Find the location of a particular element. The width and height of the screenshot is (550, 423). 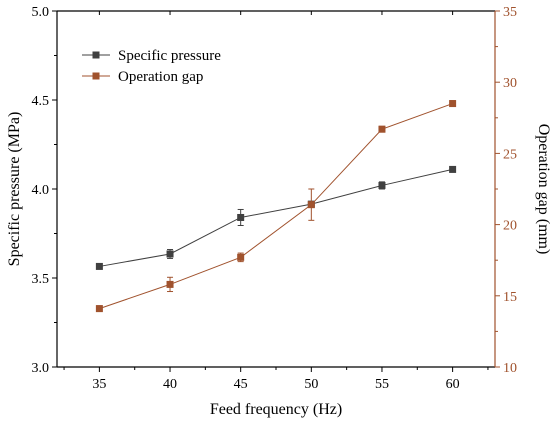

x-tick-label: 40 is located at coordinates (170, 384).